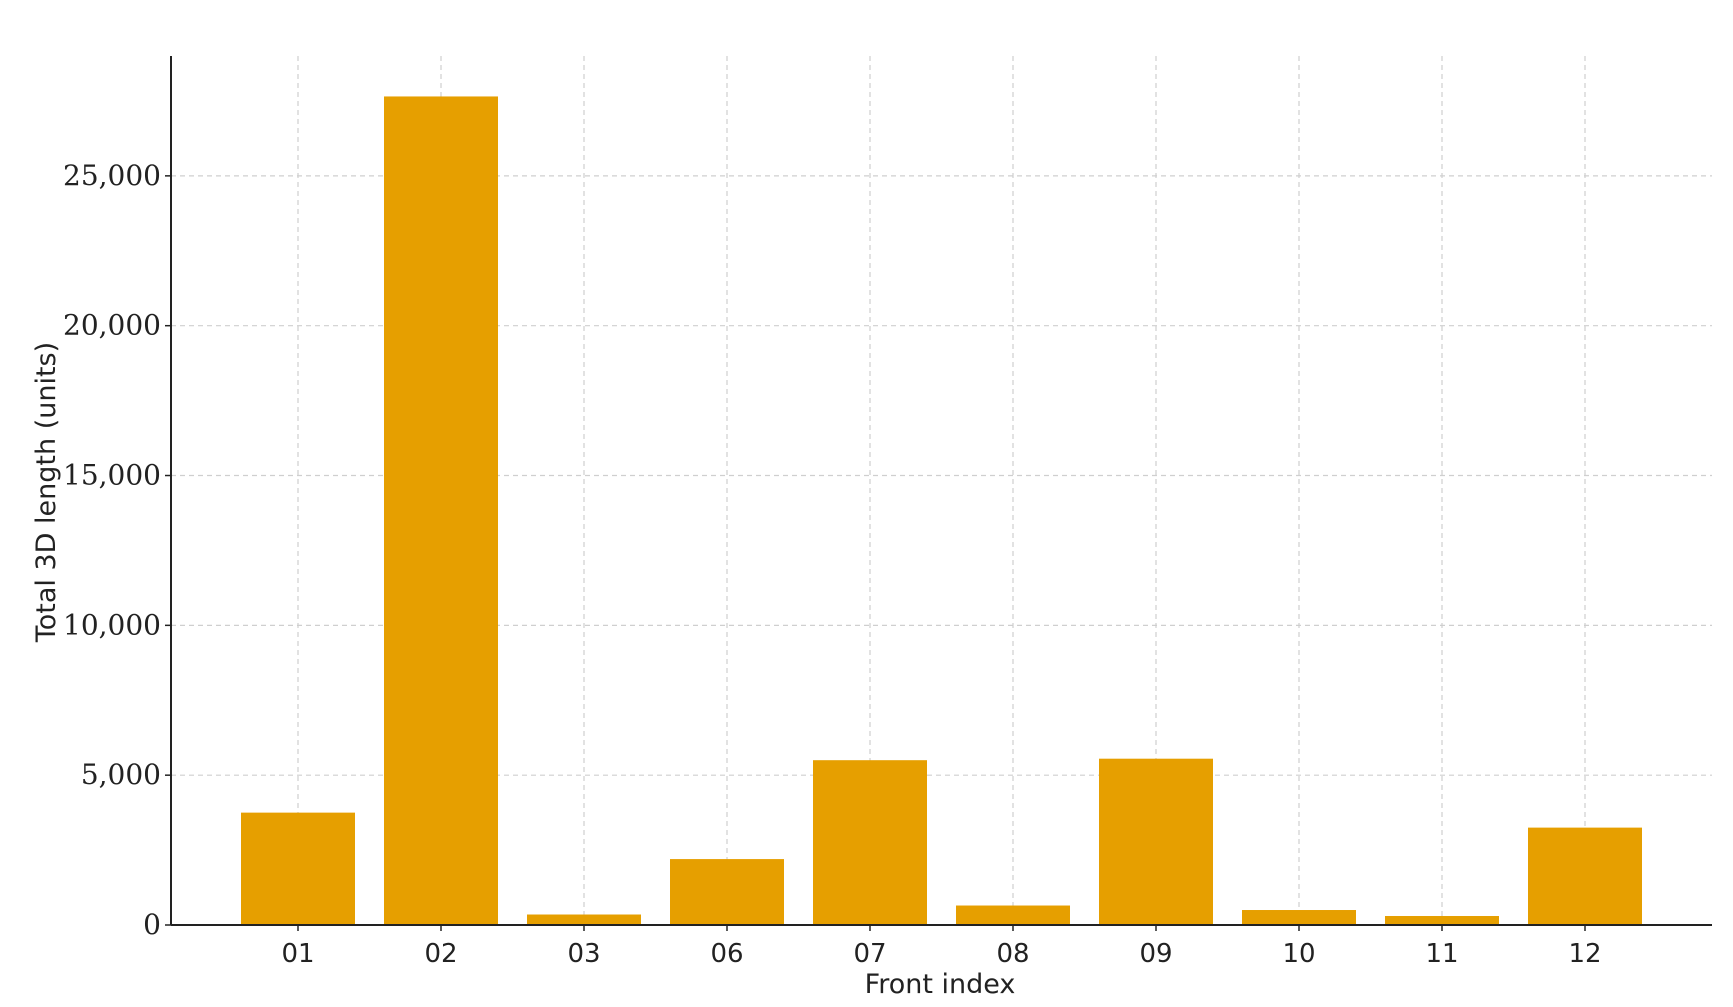 The height and width of the screenshot is (1007, 1733). I want to click on x-tick-label: 07, so click(869, 954).